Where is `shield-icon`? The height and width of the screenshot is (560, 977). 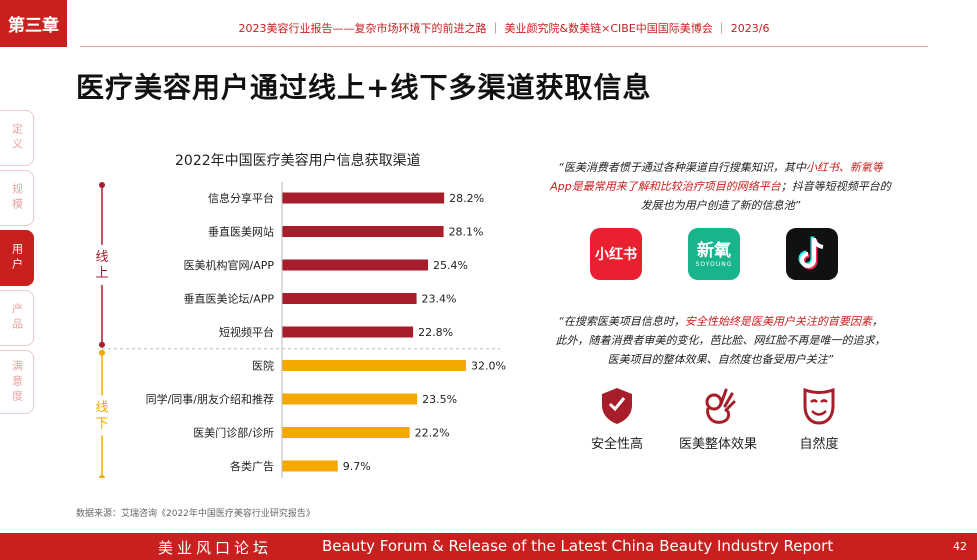 shield-icon is located at coordinates (617, 406).